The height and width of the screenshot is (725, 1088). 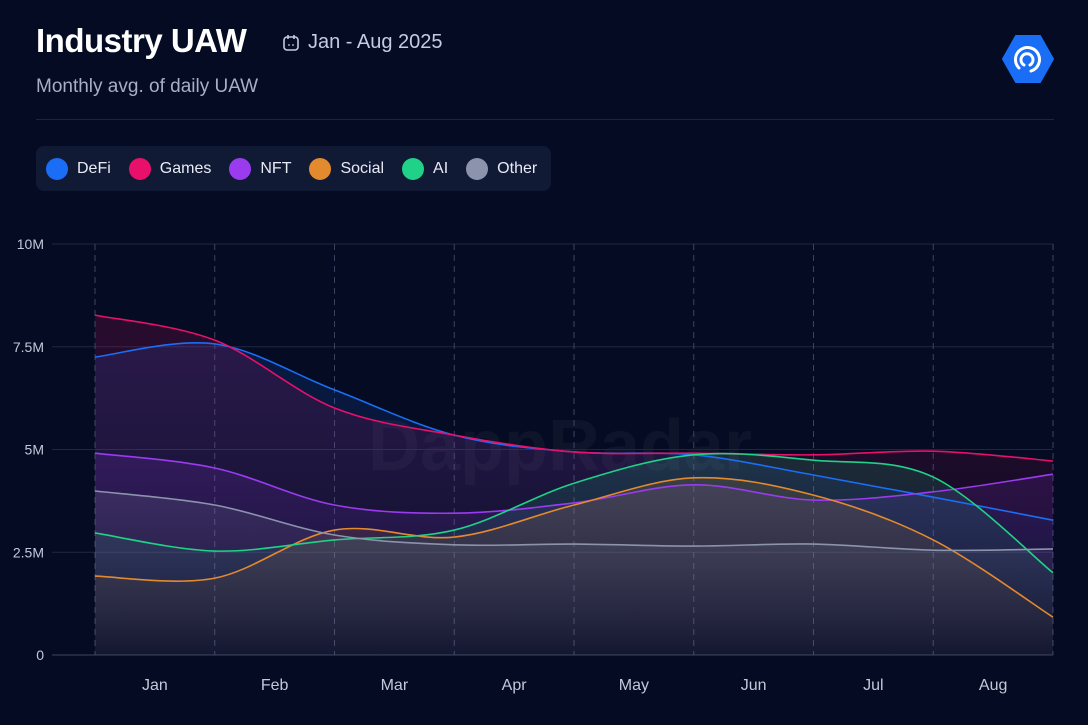 I want to click on legend-item-other: Other, so click(x=502, y=168).